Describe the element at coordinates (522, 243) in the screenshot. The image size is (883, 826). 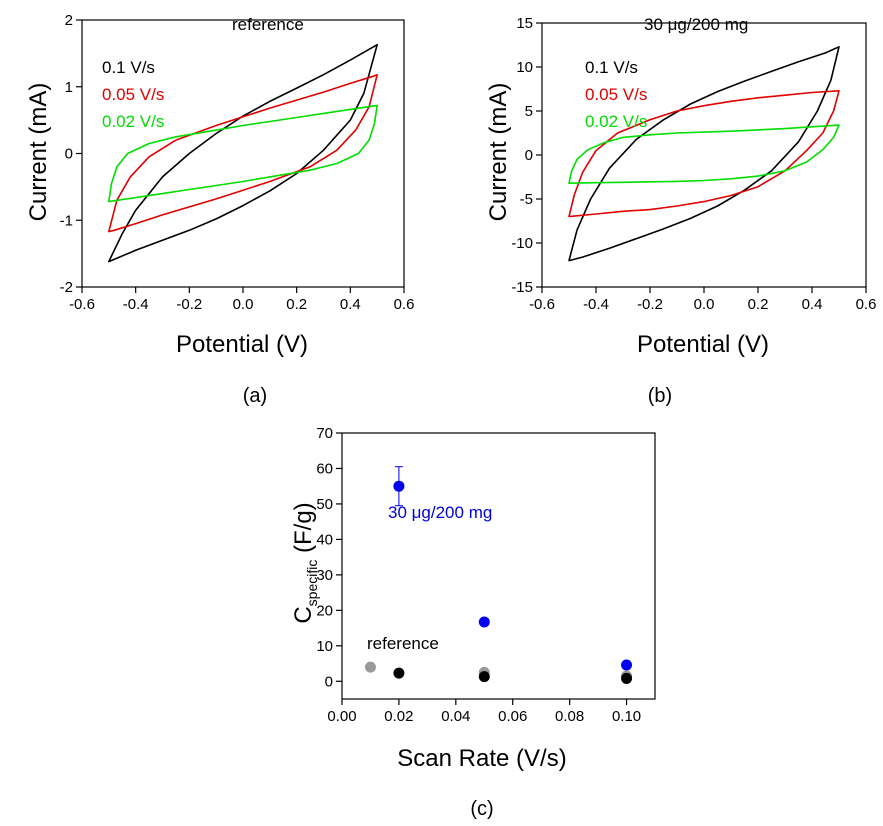
I see `panel-b-ytick-label: -10` at that location.